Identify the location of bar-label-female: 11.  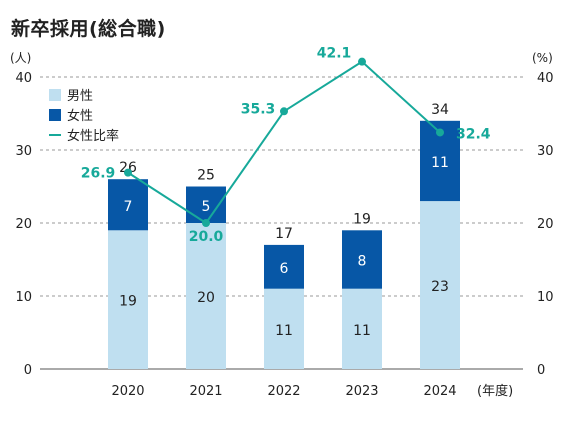
(440, 163).